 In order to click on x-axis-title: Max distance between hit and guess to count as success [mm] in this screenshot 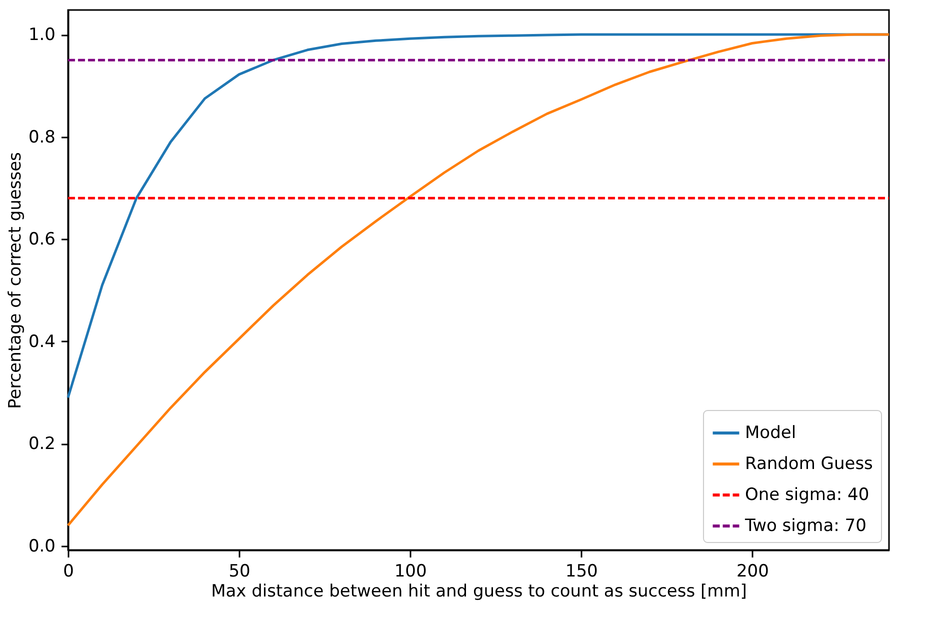, I will do `click(479, 592)`.